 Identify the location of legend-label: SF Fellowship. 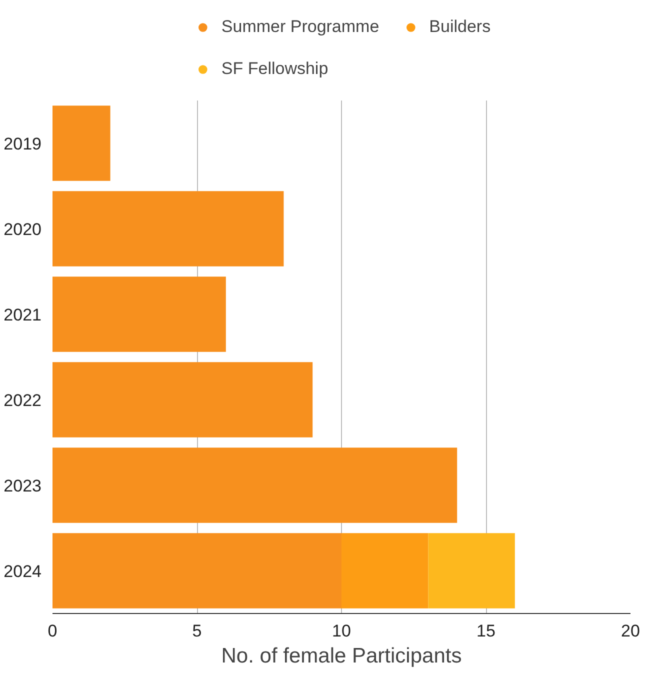
(274, 68).